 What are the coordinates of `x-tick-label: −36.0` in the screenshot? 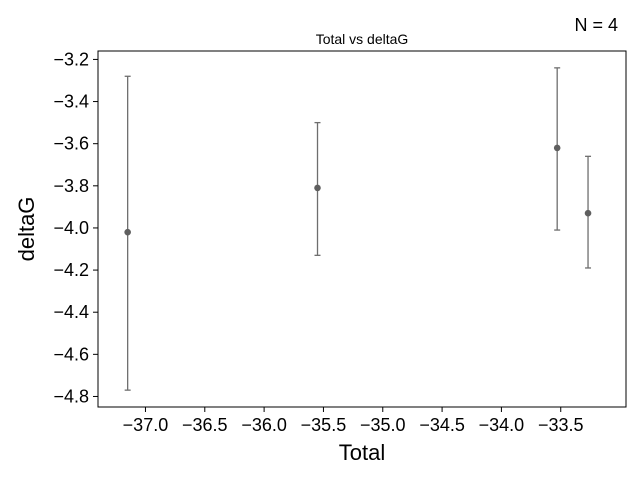 It's located at (264, 425).